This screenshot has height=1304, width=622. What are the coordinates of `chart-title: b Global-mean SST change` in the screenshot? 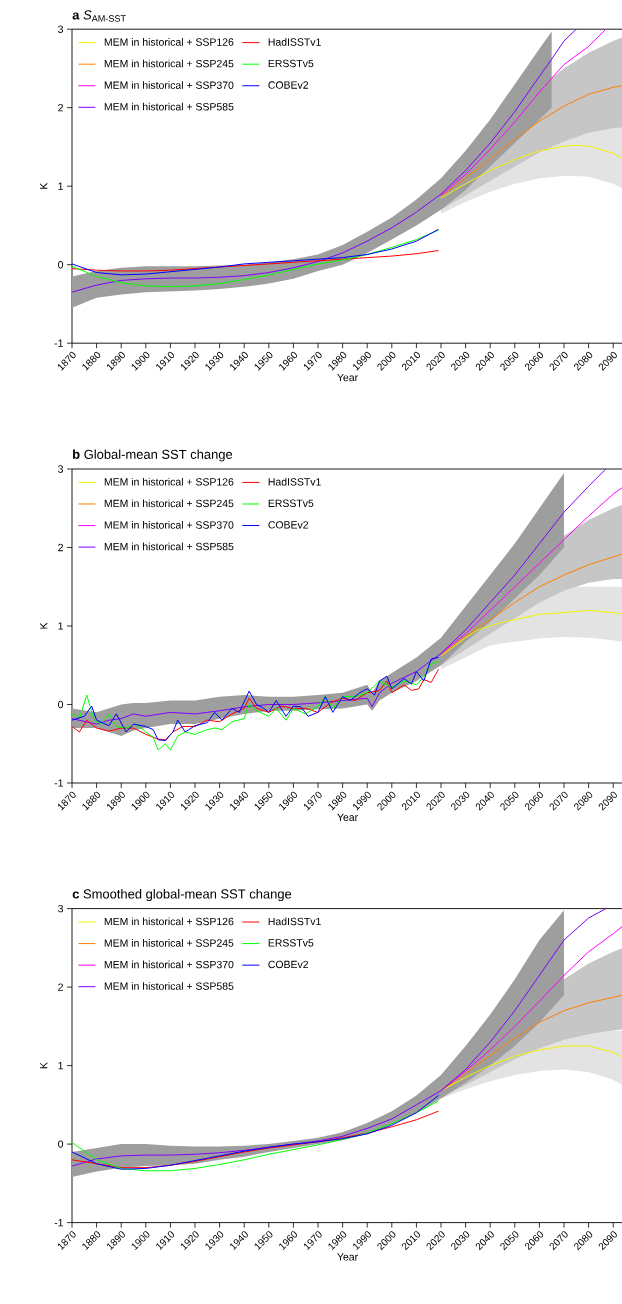 It's located at (153, 455).